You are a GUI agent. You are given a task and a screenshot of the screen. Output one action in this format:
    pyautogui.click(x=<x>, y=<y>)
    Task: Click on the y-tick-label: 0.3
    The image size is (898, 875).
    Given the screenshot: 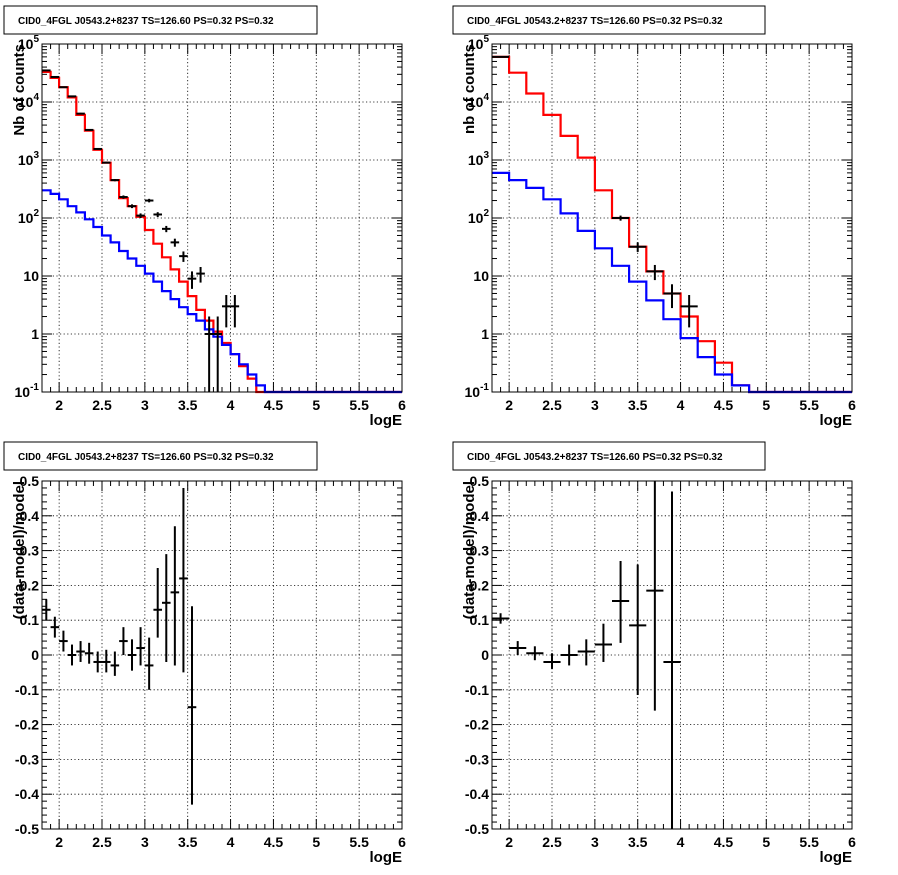 What is the action you would take?
    pyautogui.click(x=480, y=551)
    